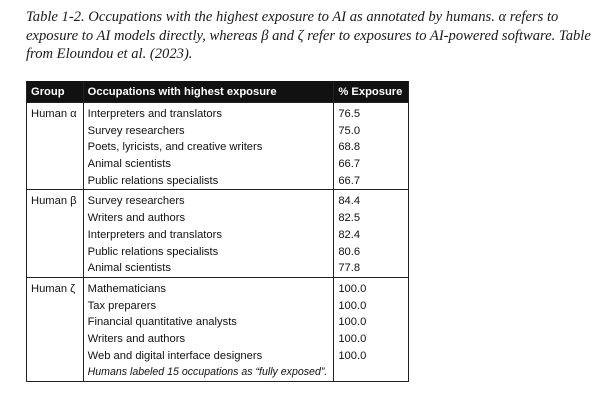 The image size is (606, 408). What do you see at coordinates (371, 235) in the screenshot?
I see `exposure-cell: 82.4` at bounding box center [371, 235].